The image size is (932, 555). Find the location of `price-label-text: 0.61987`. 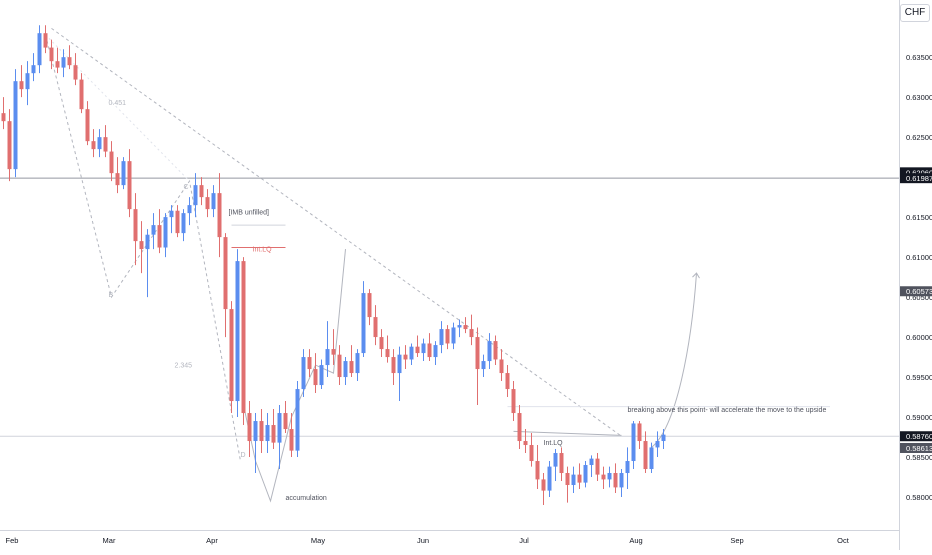

price-label-text: 0.61987 is located at coordinates (919, 178).